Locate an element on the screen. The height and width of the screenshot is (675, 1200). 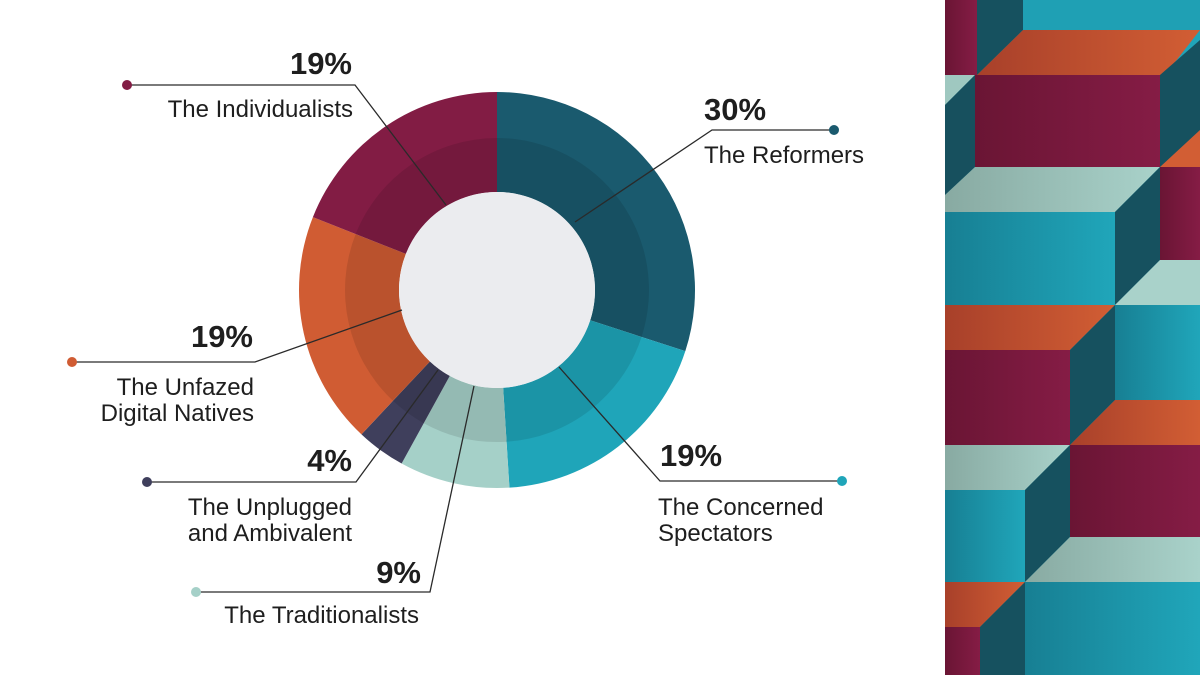
callout-unplugged: 4% The Unplugged and Ambivalent is located at coordinates (290, 458).